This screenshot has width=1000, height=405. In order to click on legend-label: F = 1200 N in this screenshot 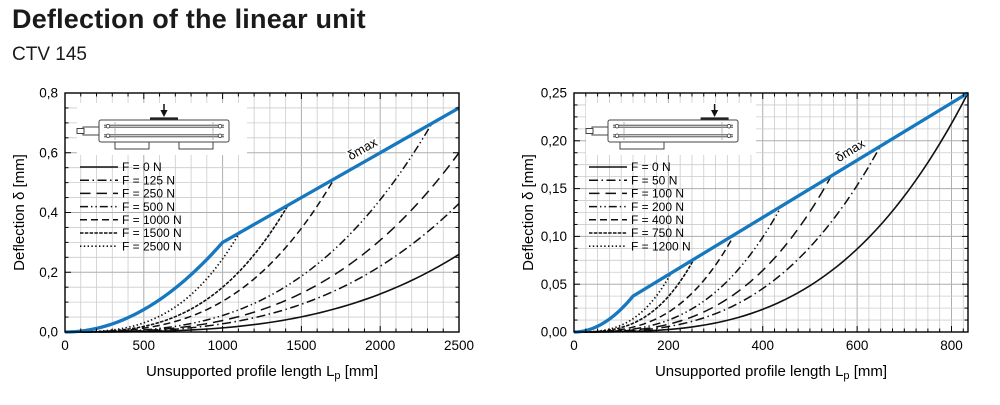, I will do `click(661, 246)`.